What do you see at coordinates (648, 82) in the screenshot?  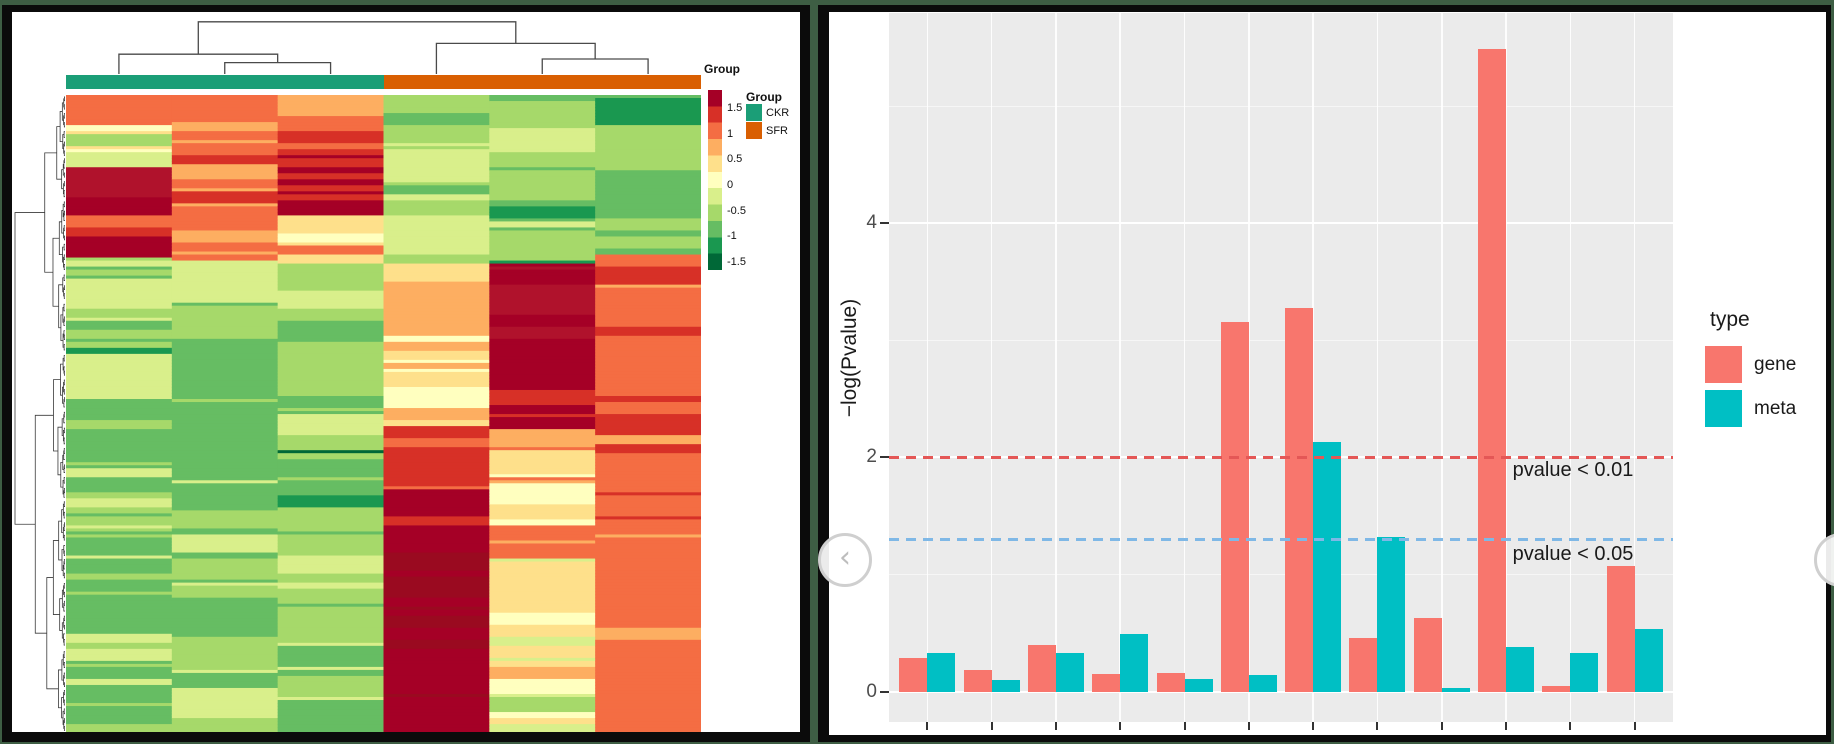 I see `annotation-bar-segment` at bounding box center [648, 82].